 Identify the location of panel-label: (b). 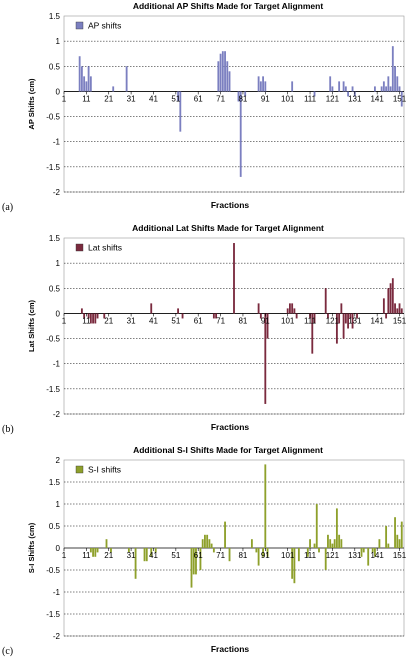
(8, 429).